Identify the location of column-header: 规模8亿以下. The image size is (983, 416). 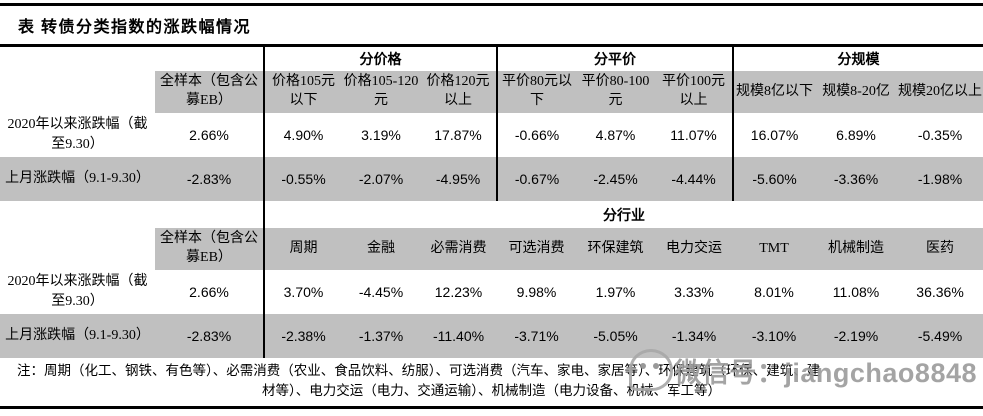
(774, 92).